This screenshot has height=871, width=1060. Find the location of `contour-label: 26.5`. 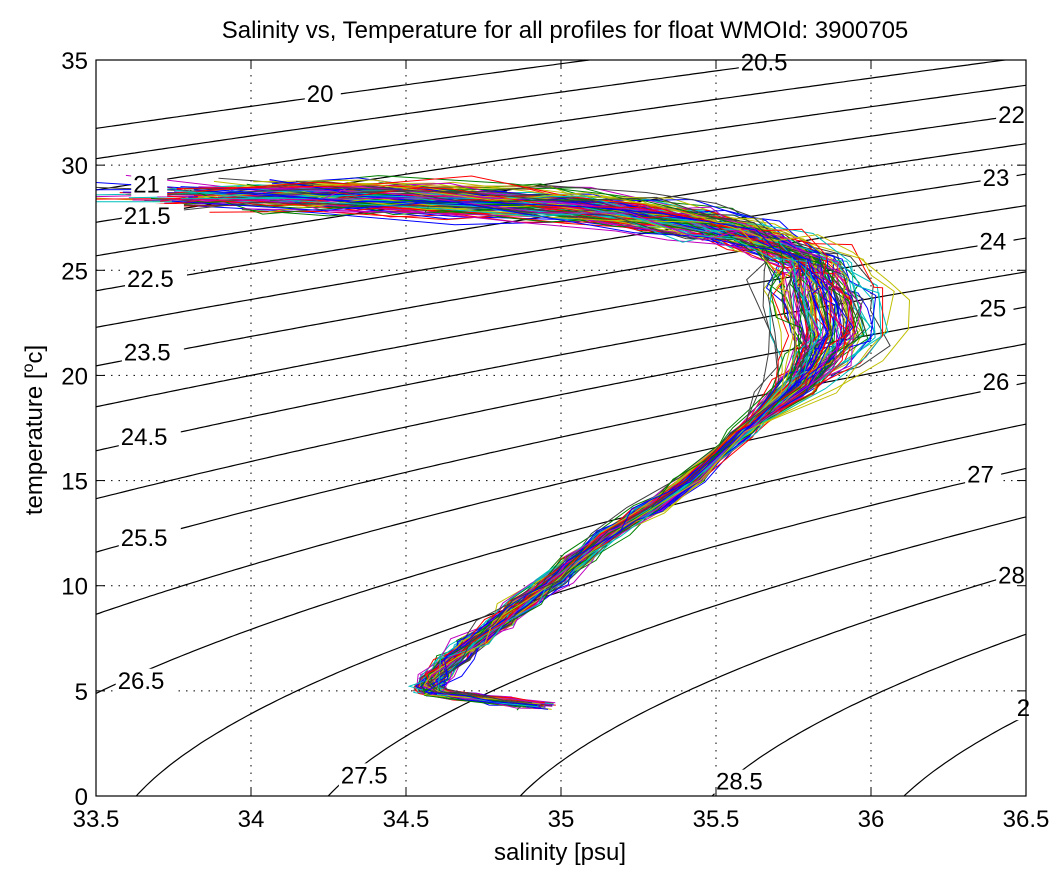

contour-label: 26.5 is located at coordinates (141, 681).